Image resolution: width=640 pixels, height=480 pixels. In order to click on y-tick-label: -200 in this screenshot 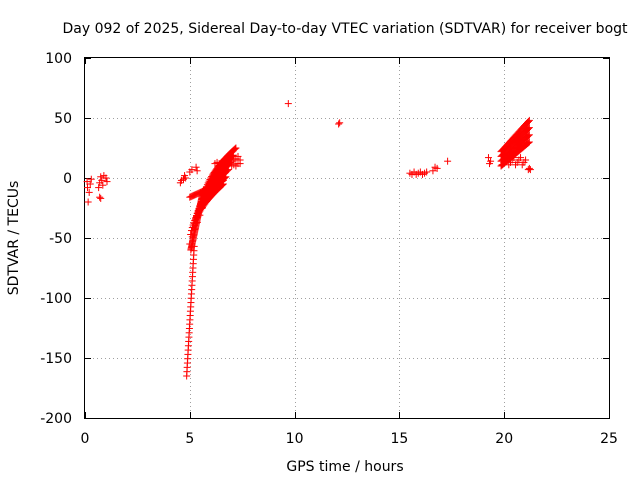, I will do `click(56, 419)`.